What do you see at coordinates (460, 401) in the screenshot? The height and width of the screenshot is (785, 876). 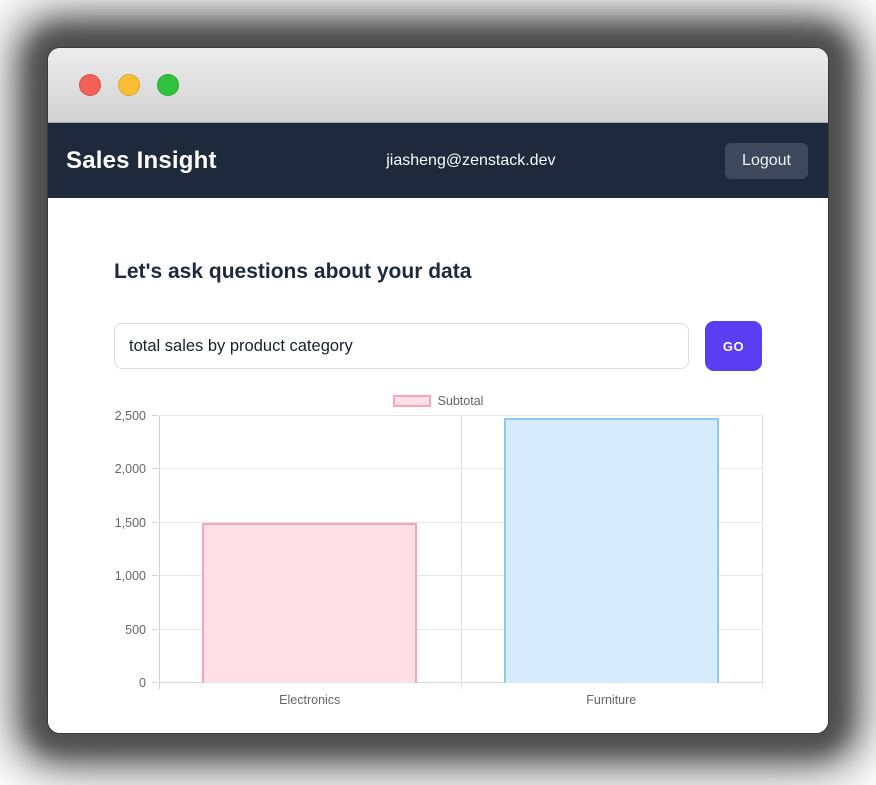 I see `legend-label: Subtotal` at bounding box center [460, 401].